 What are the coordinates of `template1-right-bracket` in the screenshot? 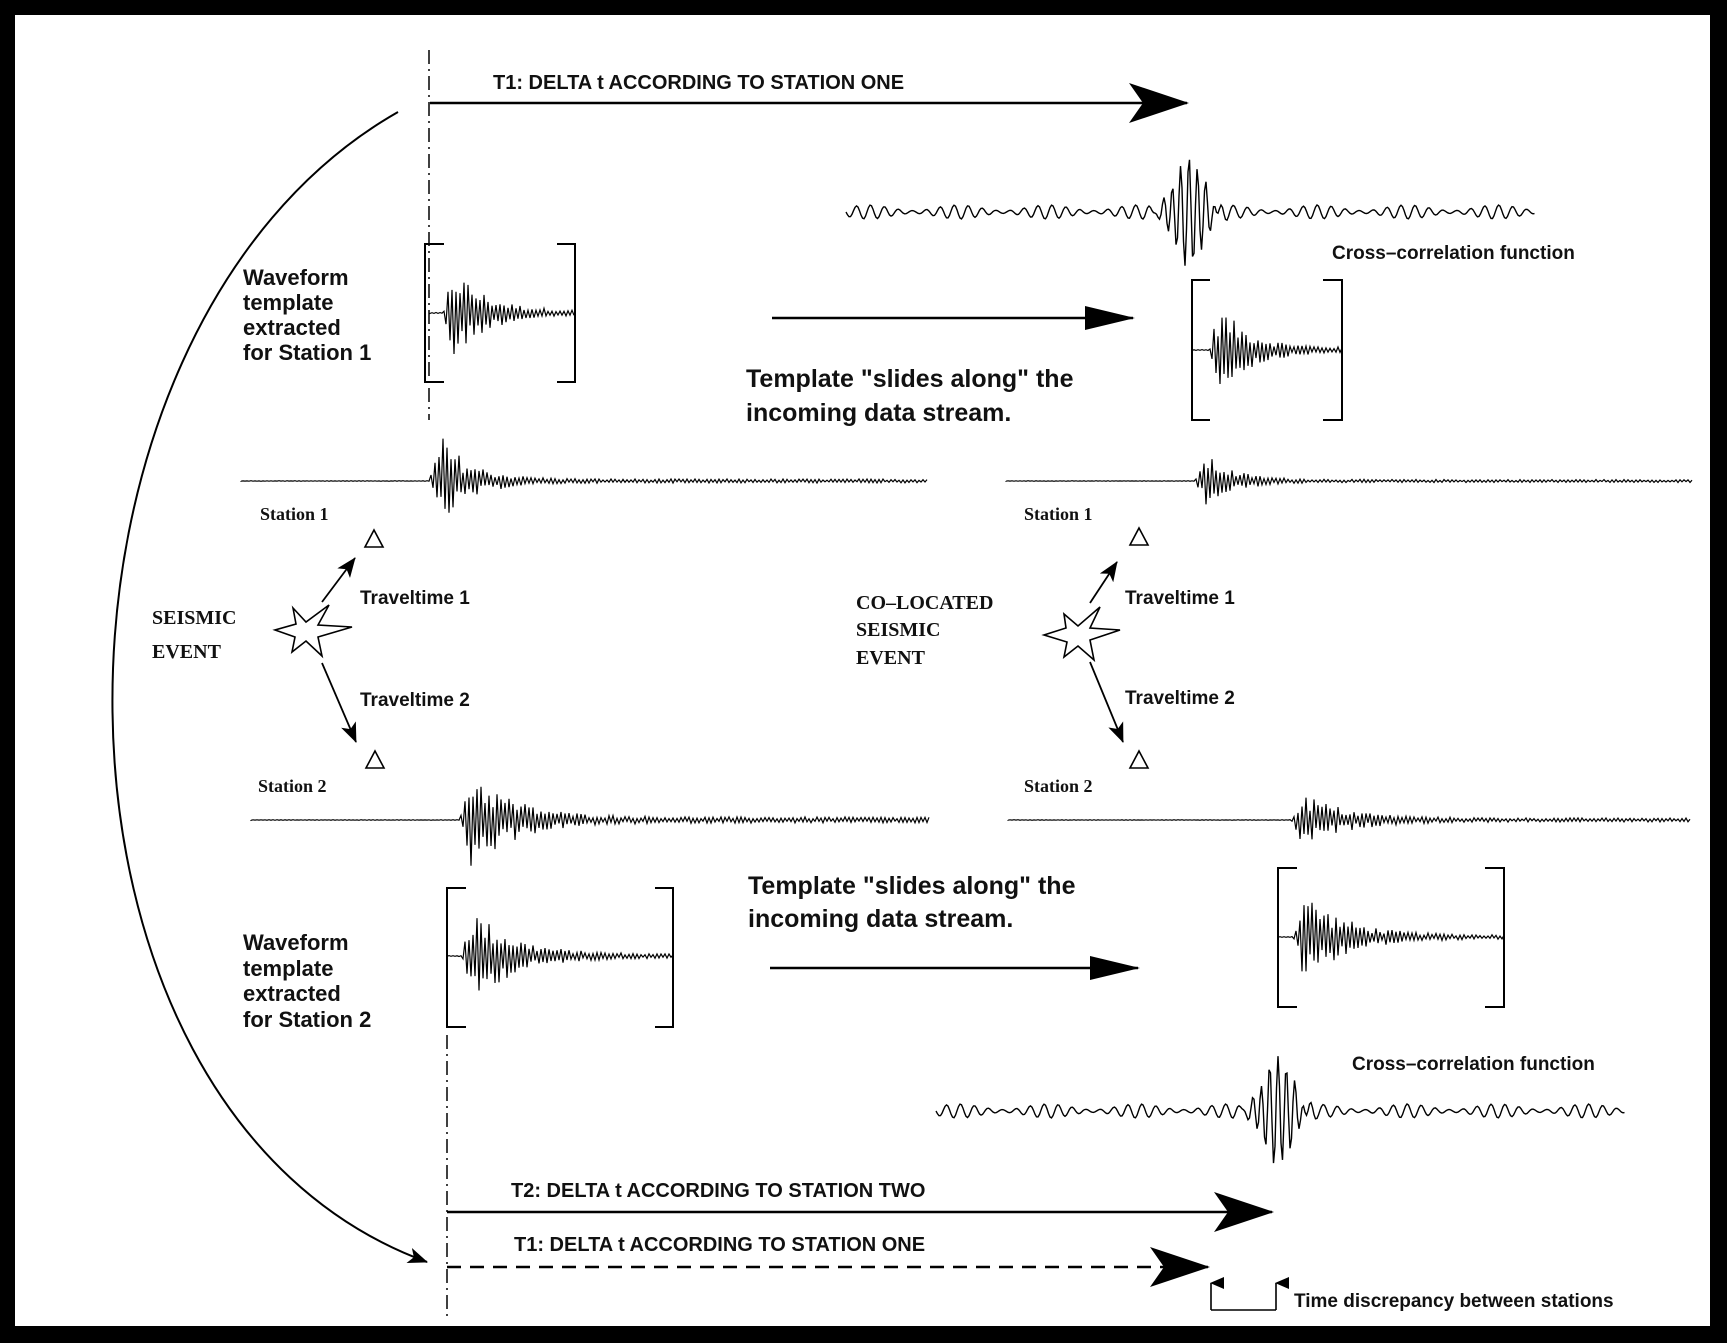 It's located at (1267, 350).